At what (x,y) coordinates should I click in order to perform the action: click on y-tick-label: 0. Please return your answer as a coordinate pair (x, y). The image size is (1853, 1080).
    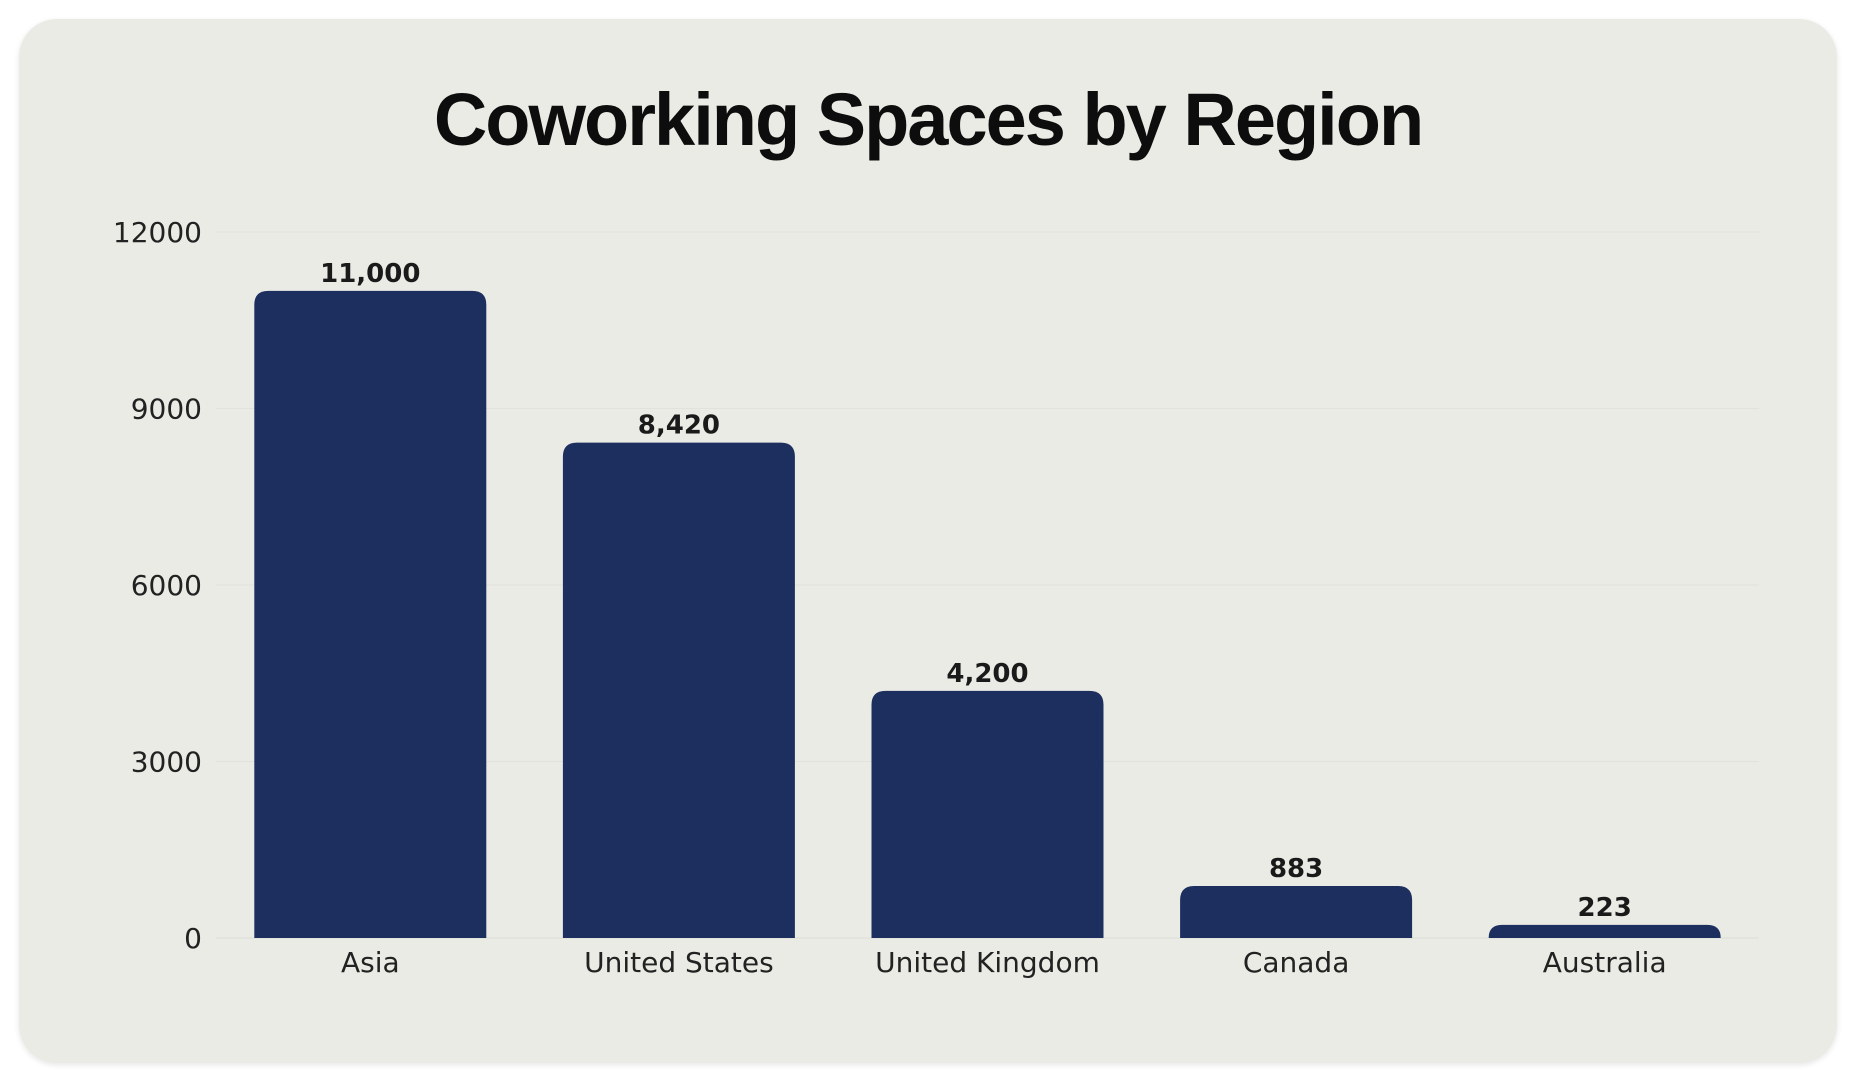
    Looking at the image, I should click on (193, 938).